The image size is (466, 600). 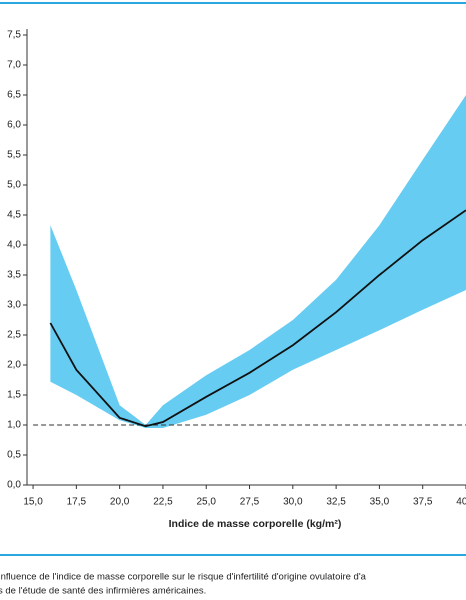 I want to click on y-tick-label: 6,5, so click(x=14, y=95).